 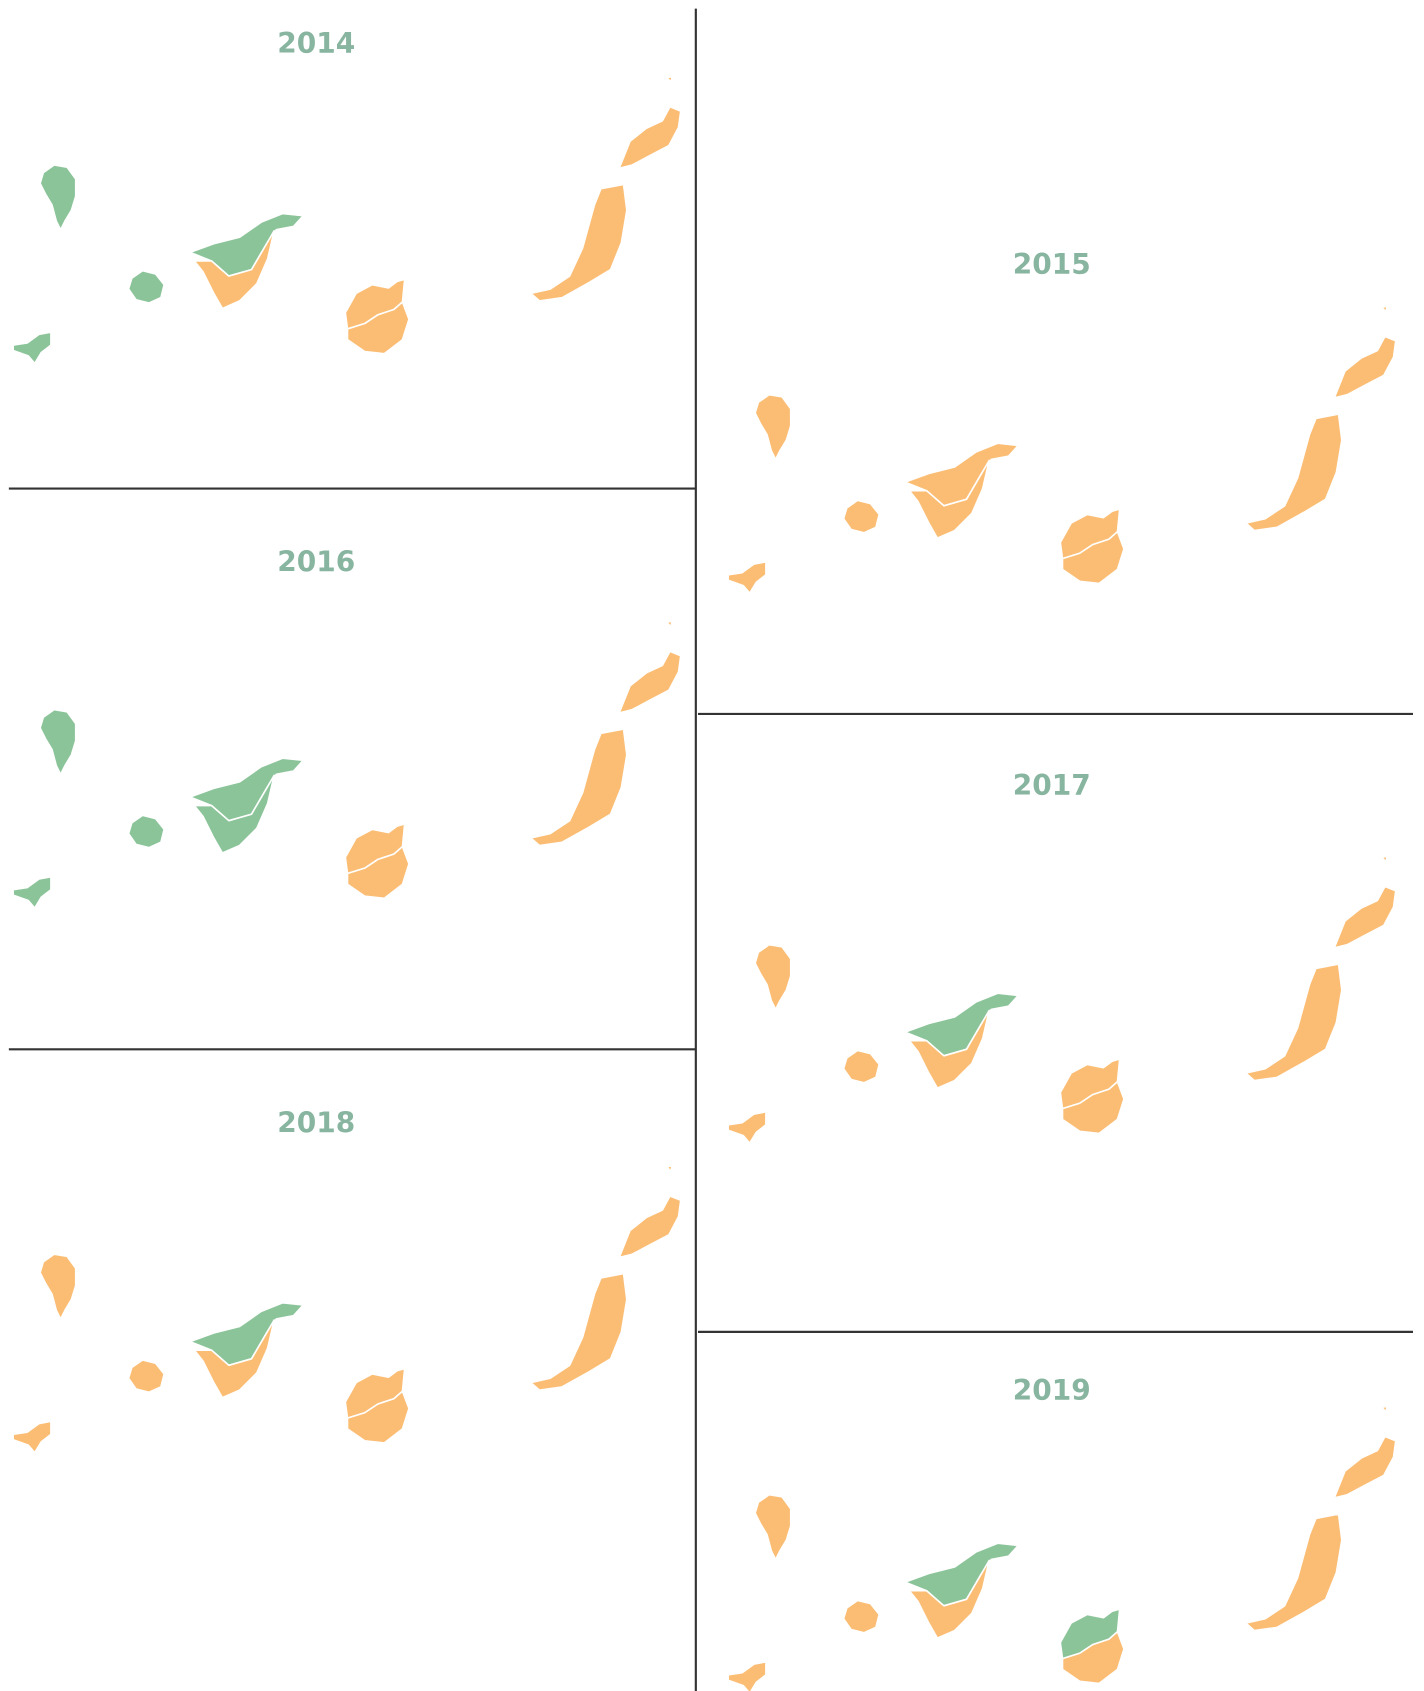 What do you see at coordinates (1052, 785) in the screenshot?
I see `map-title: 2017` at bounding box center [1052, 785].